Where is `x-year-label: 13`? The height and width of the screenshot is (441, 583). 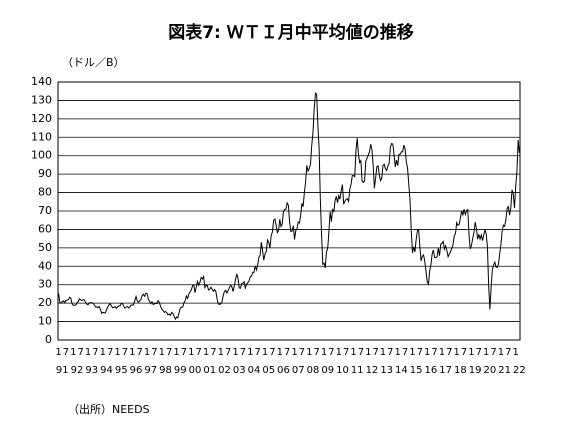
x-year-label: 13 is located at coordinates (386, 370).